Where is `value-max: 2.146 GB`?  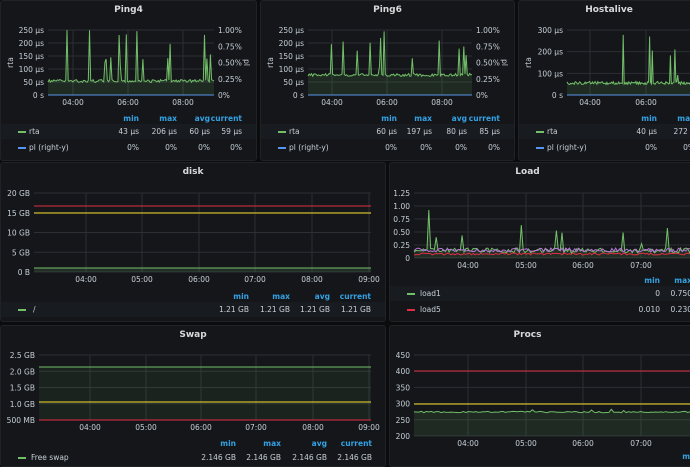
value-max: 2.146 GB is located at coordinates (263, 457).